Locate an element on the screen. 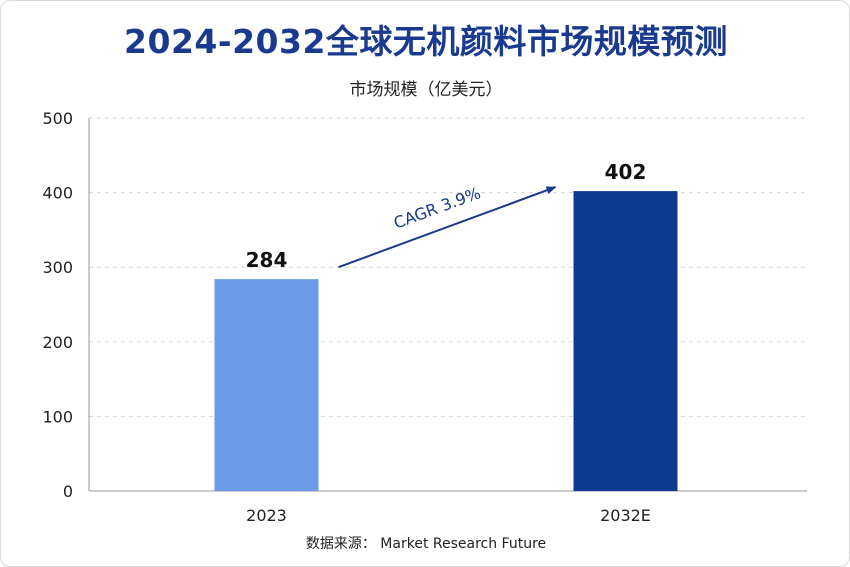 This screenshot has height=567, width=850. cagr-label: CAGR 3.9% is located at coordinates (437, 207).